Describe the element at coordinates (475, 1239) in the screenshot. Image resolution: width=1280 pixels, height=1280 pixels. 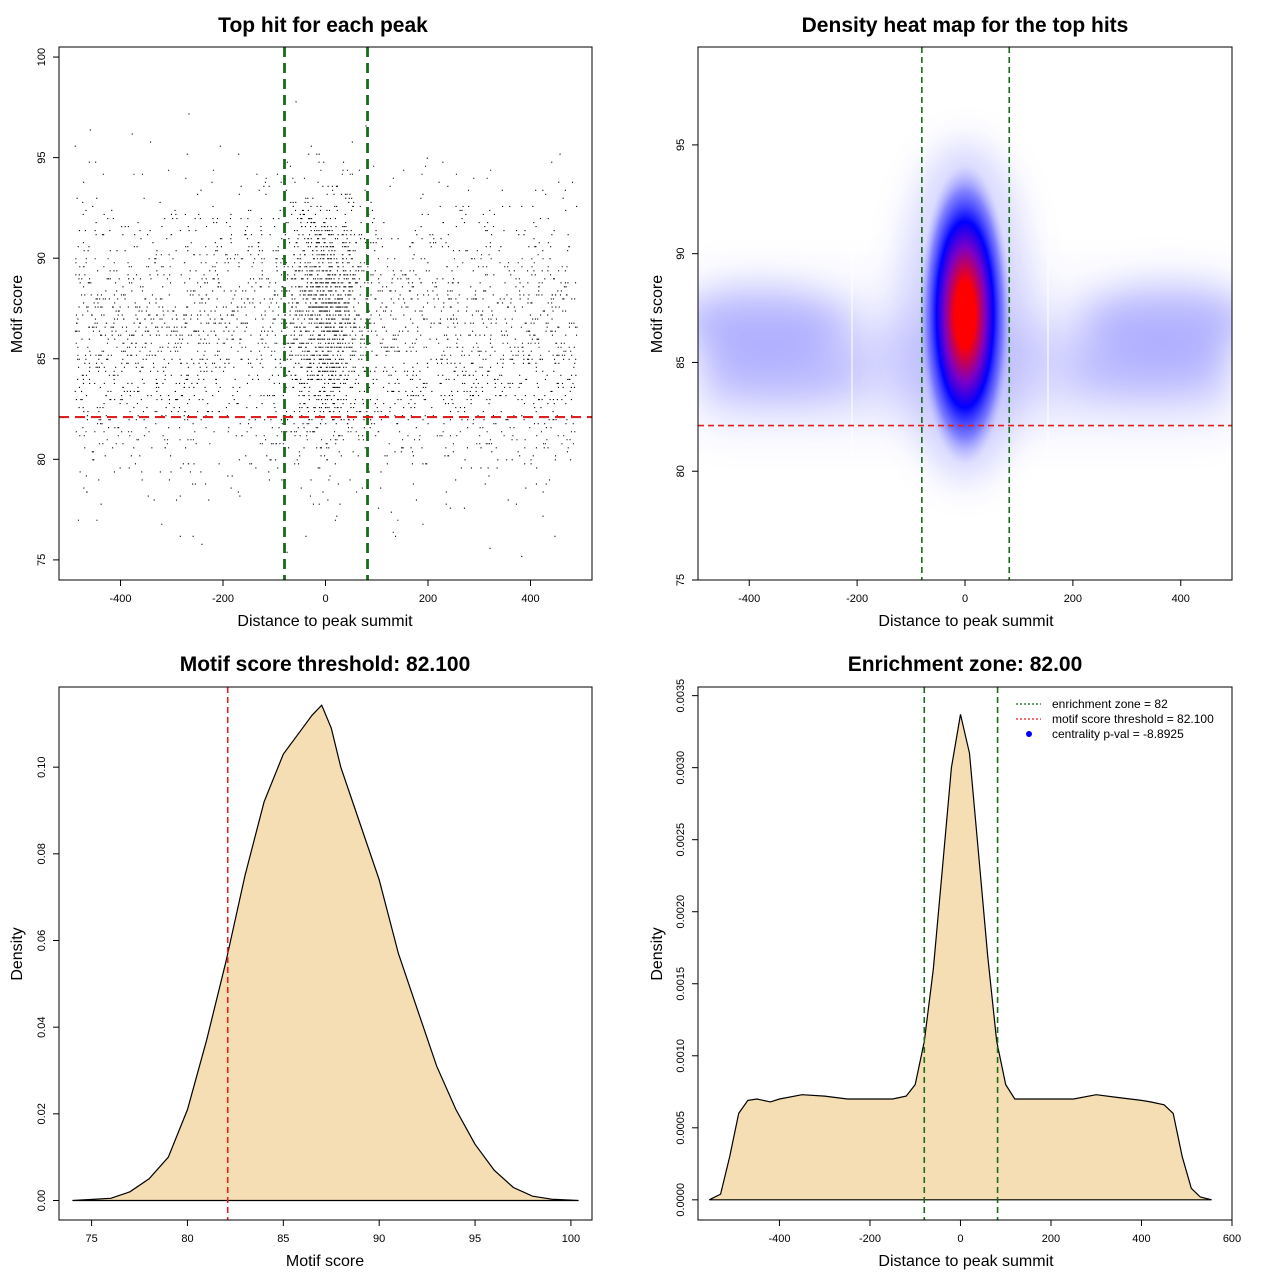
I see `x-tick-label: 95` at that location.